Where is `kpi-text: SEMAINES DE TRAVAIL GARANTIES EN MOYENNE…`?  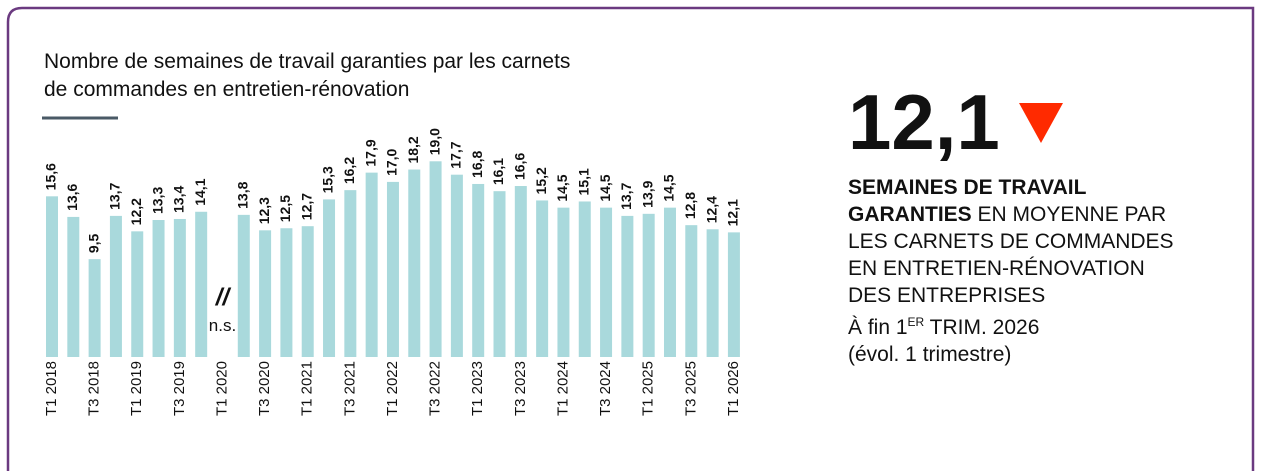
kpi-text: SEMAINES DE TRAVAIL GARANTIES EN MOYENNE… is located at coordinates (1011, 271).